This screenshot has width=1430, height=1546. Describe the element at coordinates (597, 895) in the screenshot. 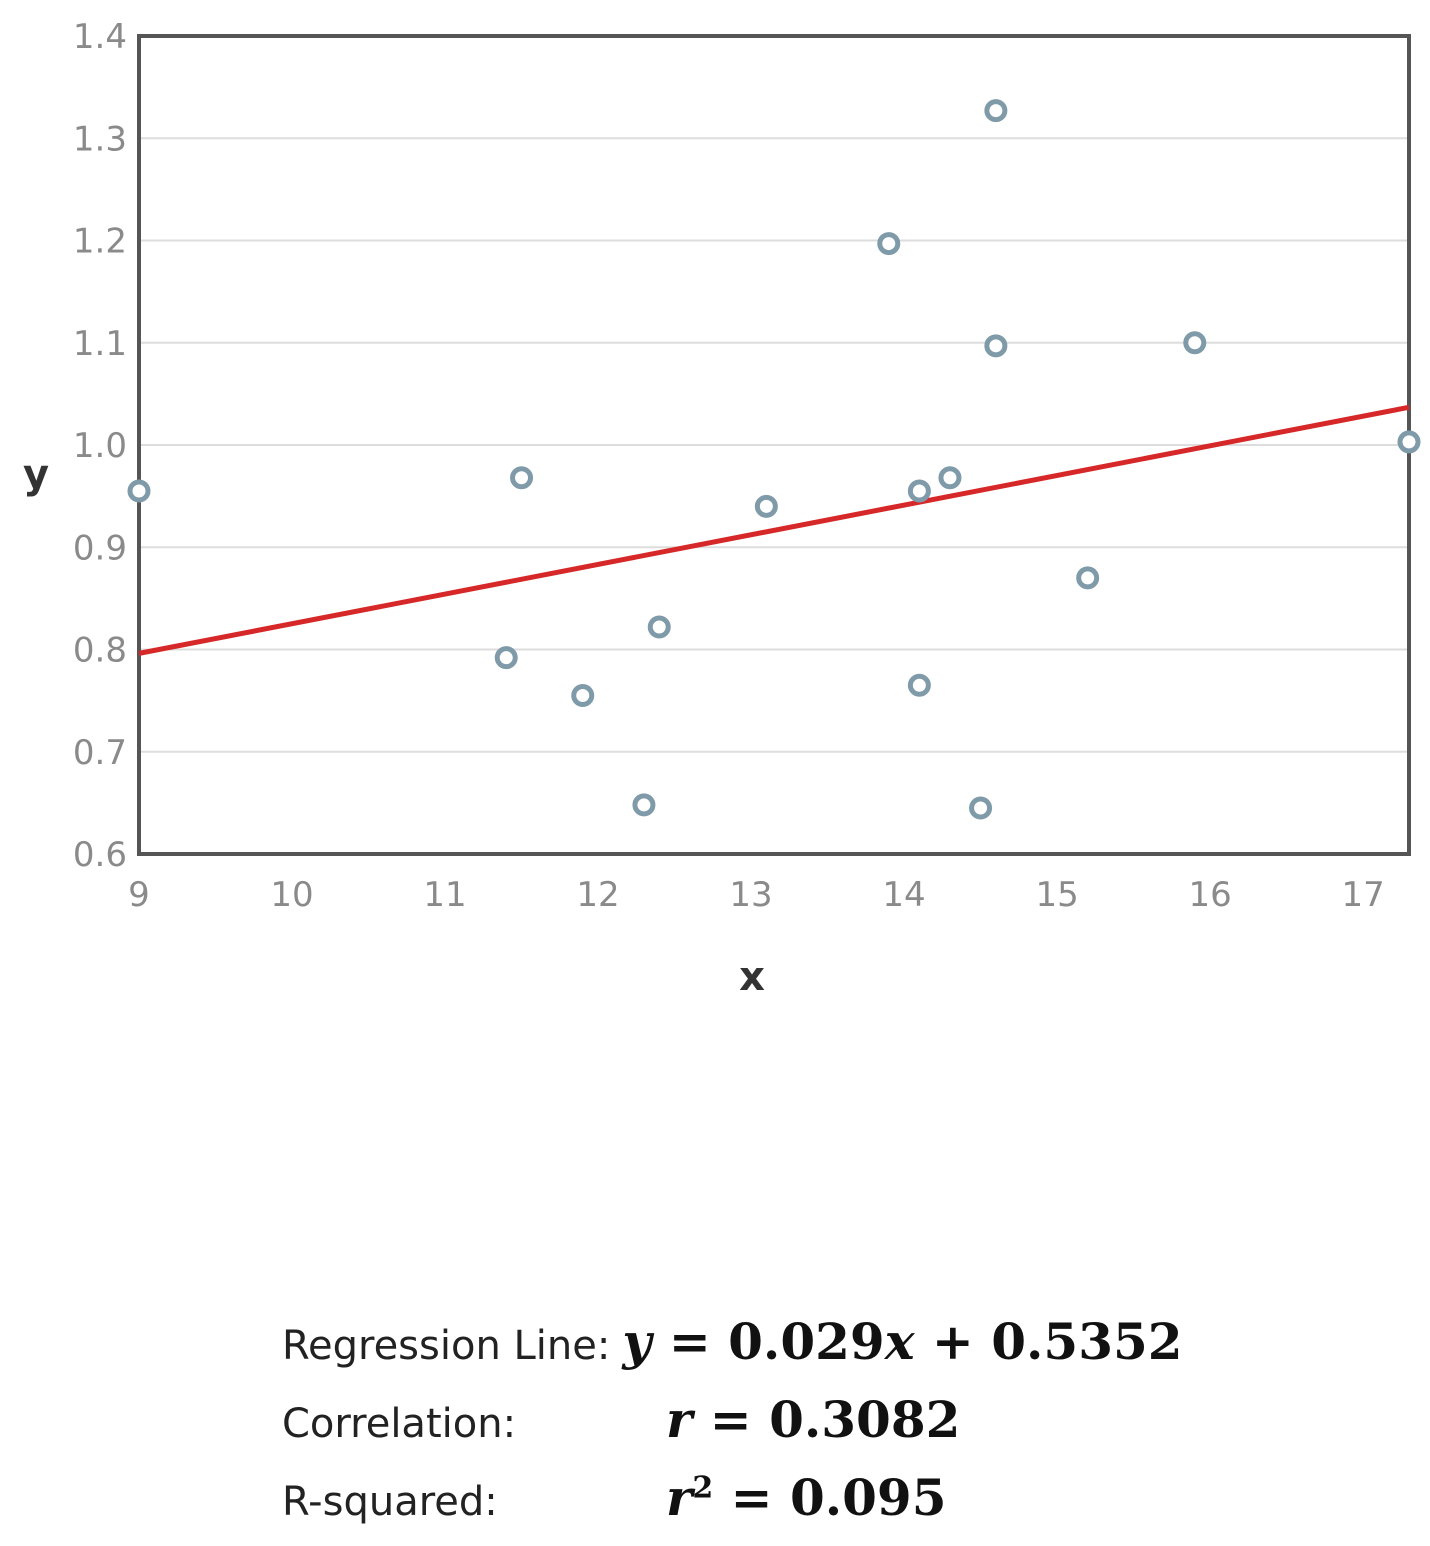

I see `x-tick-label: 12` at that location.